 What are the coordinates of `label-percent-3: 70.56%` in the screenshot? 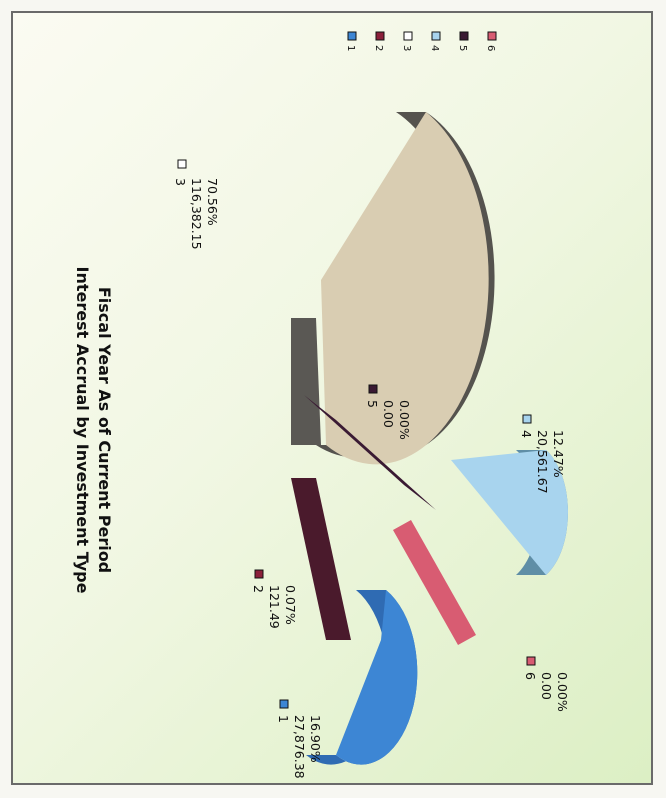 It's located at (212, 202).